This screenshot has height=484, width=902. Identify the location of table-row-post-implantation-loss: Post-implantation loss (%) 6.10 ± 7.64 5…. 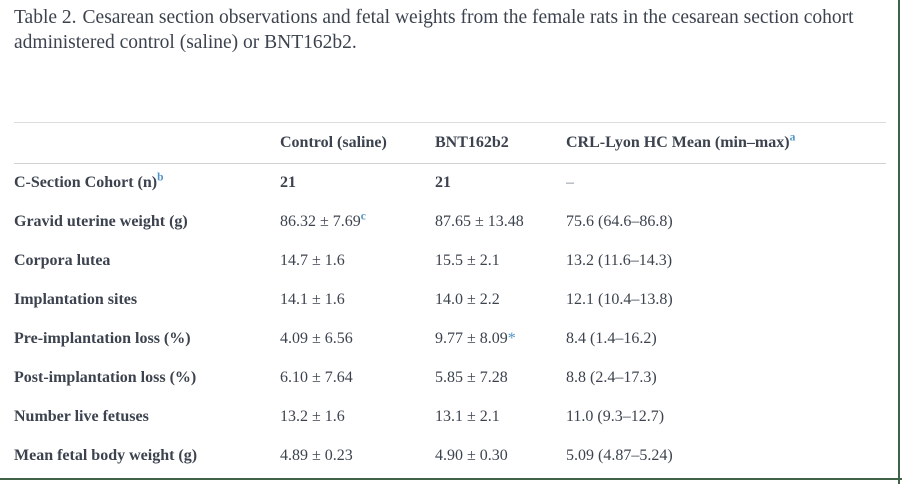
(450, 378).